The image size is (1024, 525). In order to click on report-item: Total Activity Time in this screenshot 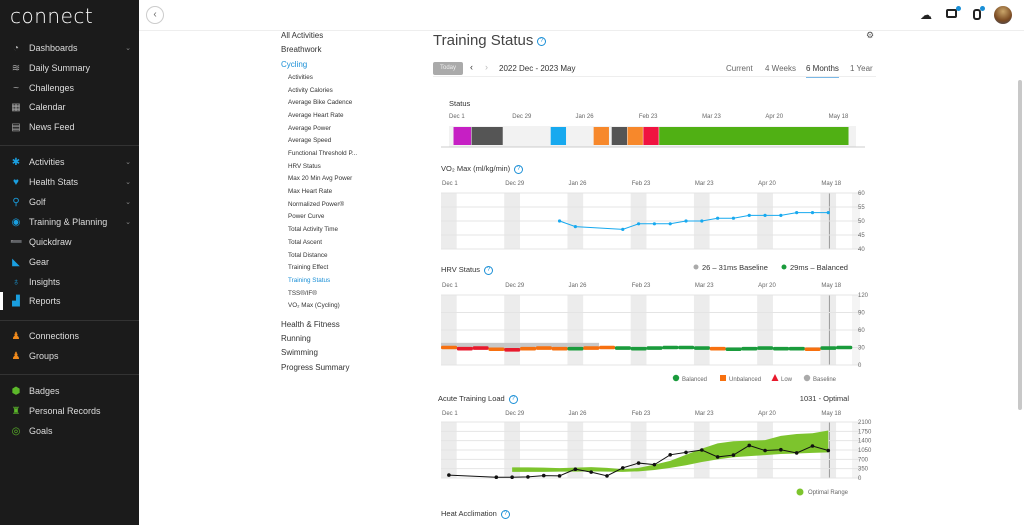, I will do `click(313, 230)`.